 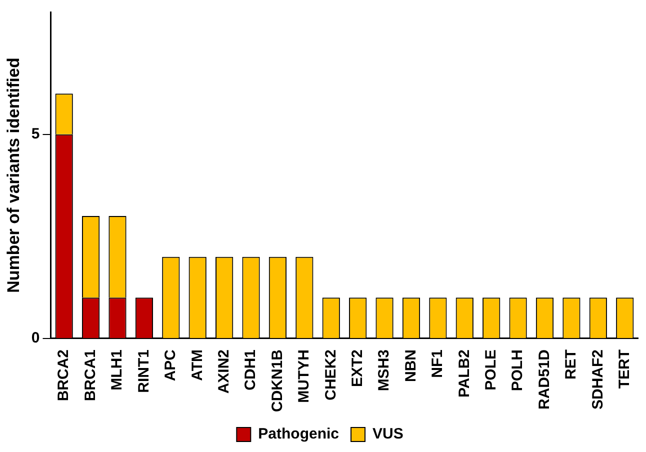 What do you see at coordinates (35, 338) in the screenshot?
I see `y-tick-label: 0` at bounding box center [35, 338].